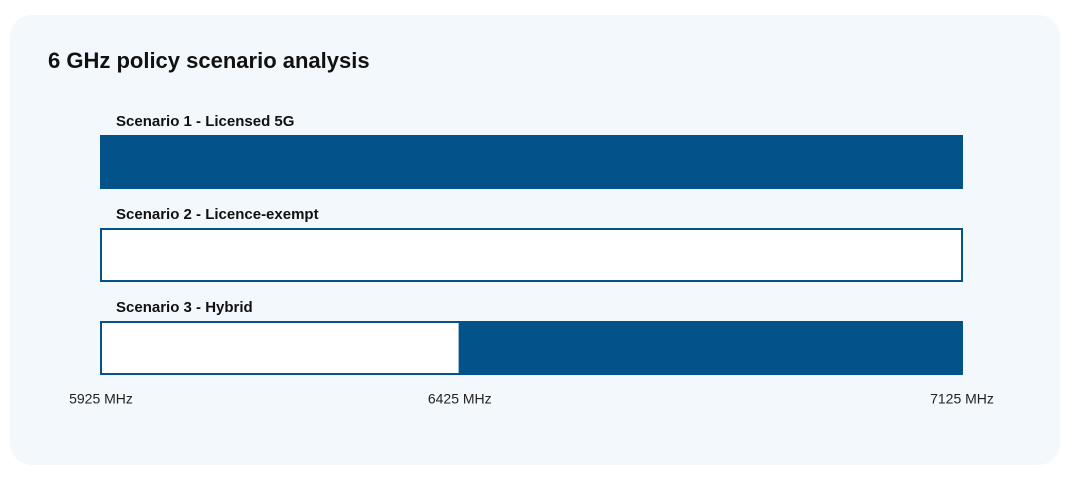 This screenshot has width=1080, height=478. I want to click on x-tick-label: 7125 MHz, so click(962, 399).